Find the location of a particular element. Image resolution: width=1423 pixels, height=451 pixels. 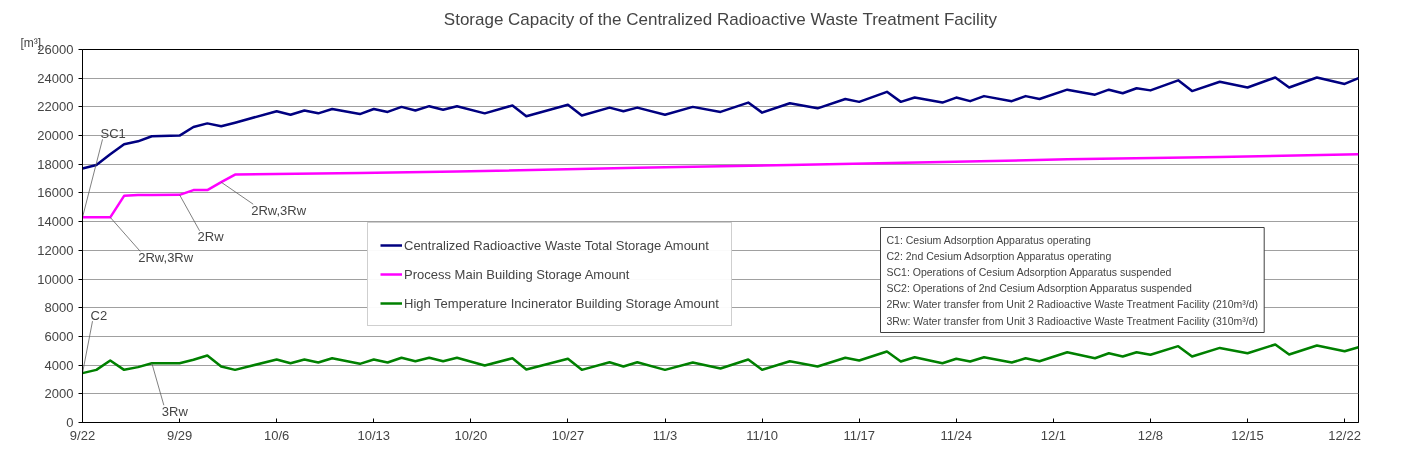

annotation: SC1 is located at coordinates (113, 133).